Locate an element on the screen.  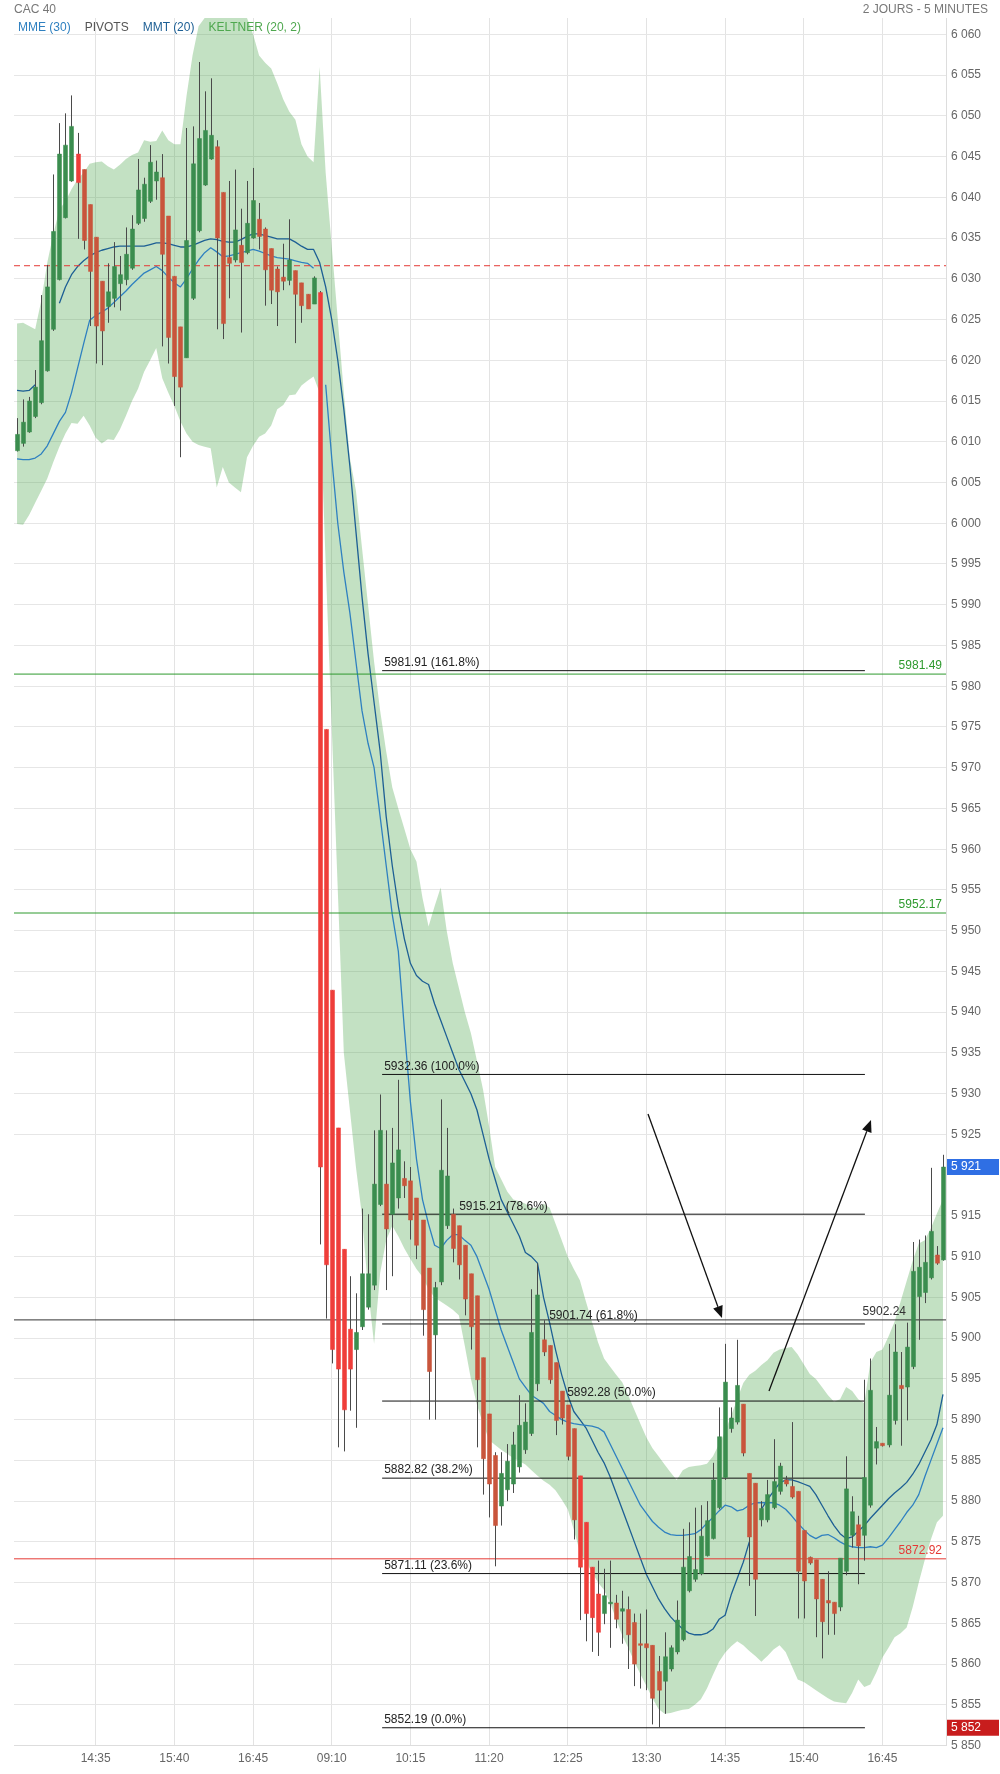
y-tick-label: 5 980 is located at coordinates (966, 685).